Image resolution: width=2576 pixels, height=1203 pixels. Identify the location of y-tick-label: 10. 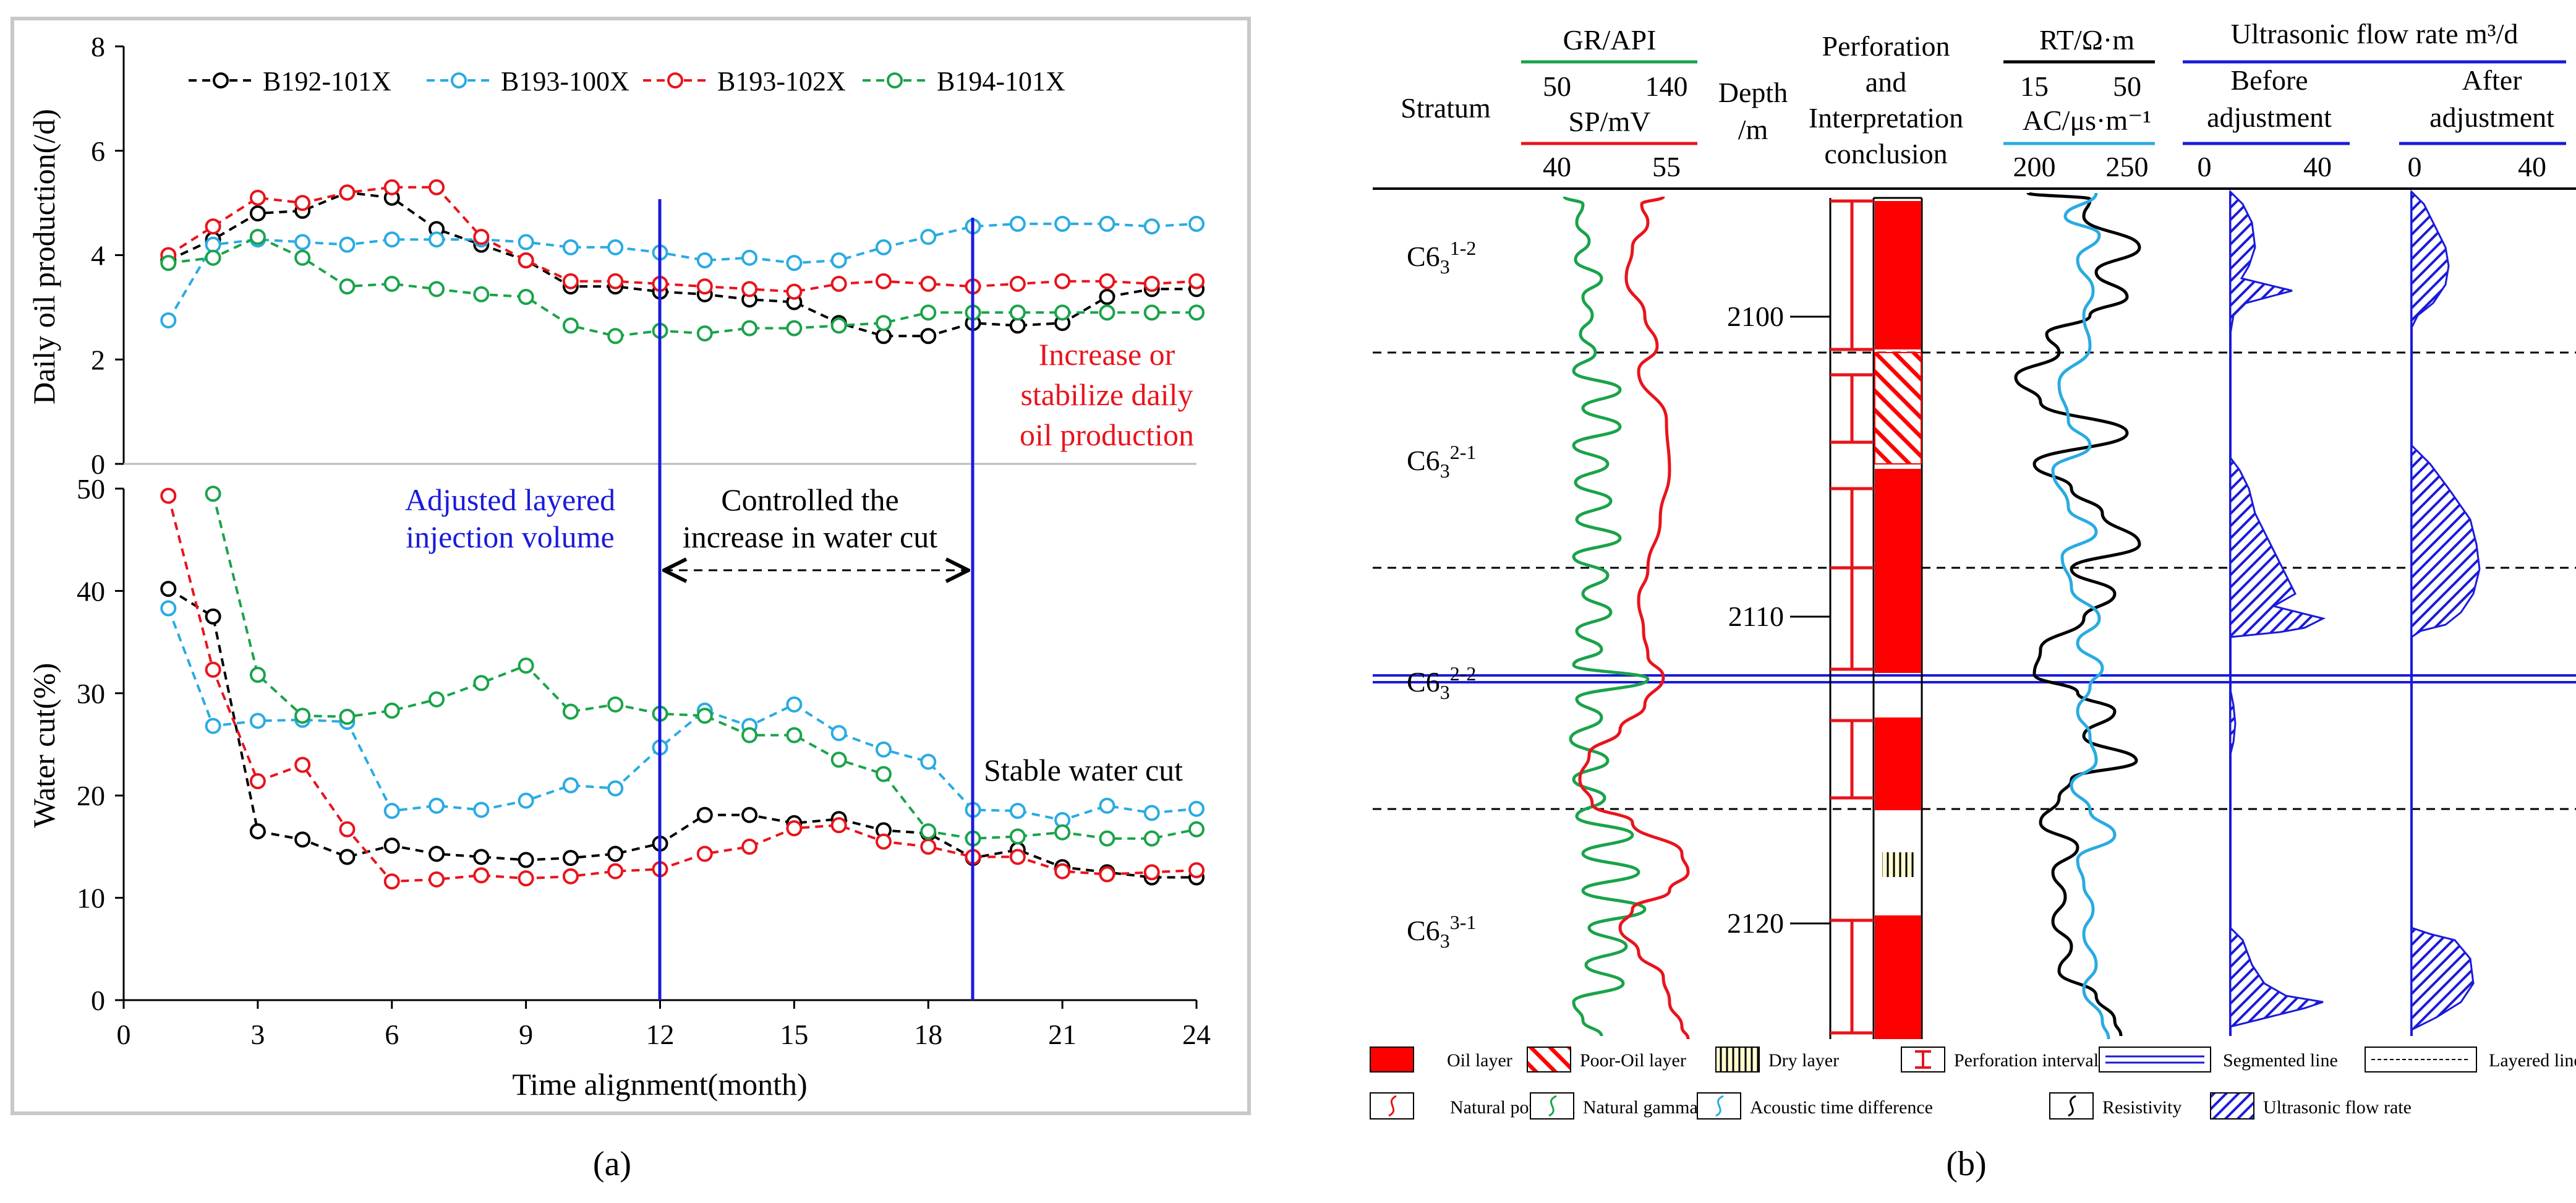
(91, 898).